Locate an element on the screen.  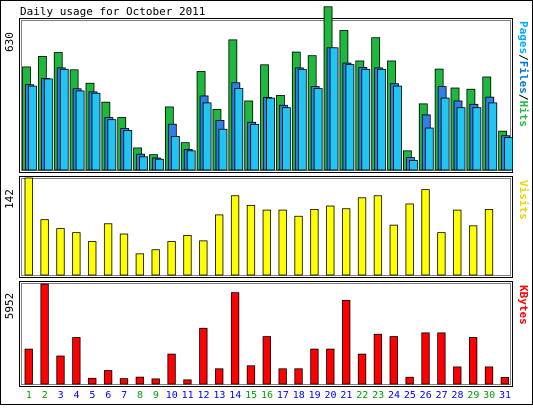
side-label-part-hits-3: / is located at coordinates (523, 97).